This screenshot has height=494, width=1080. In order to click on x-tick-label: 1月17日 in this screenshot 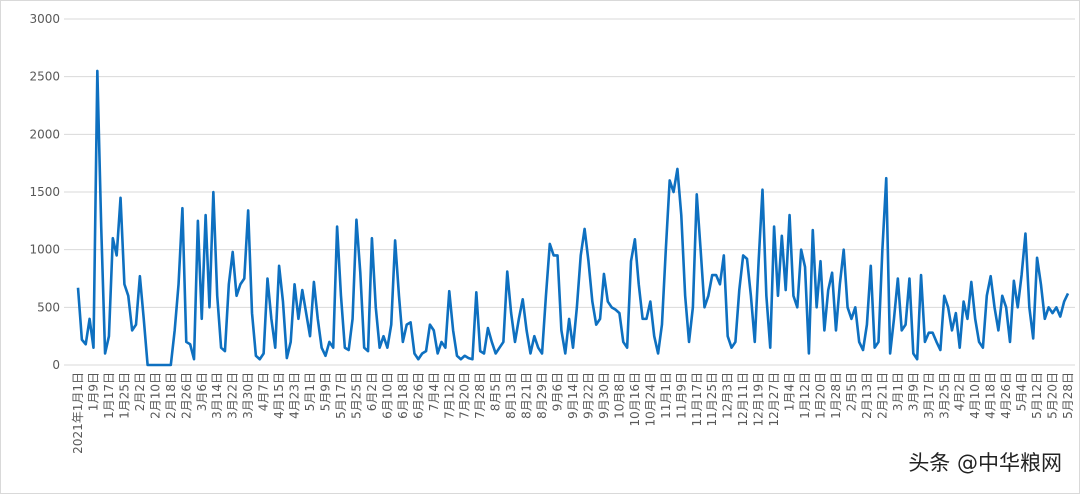, I will do `click(109, 395)`.